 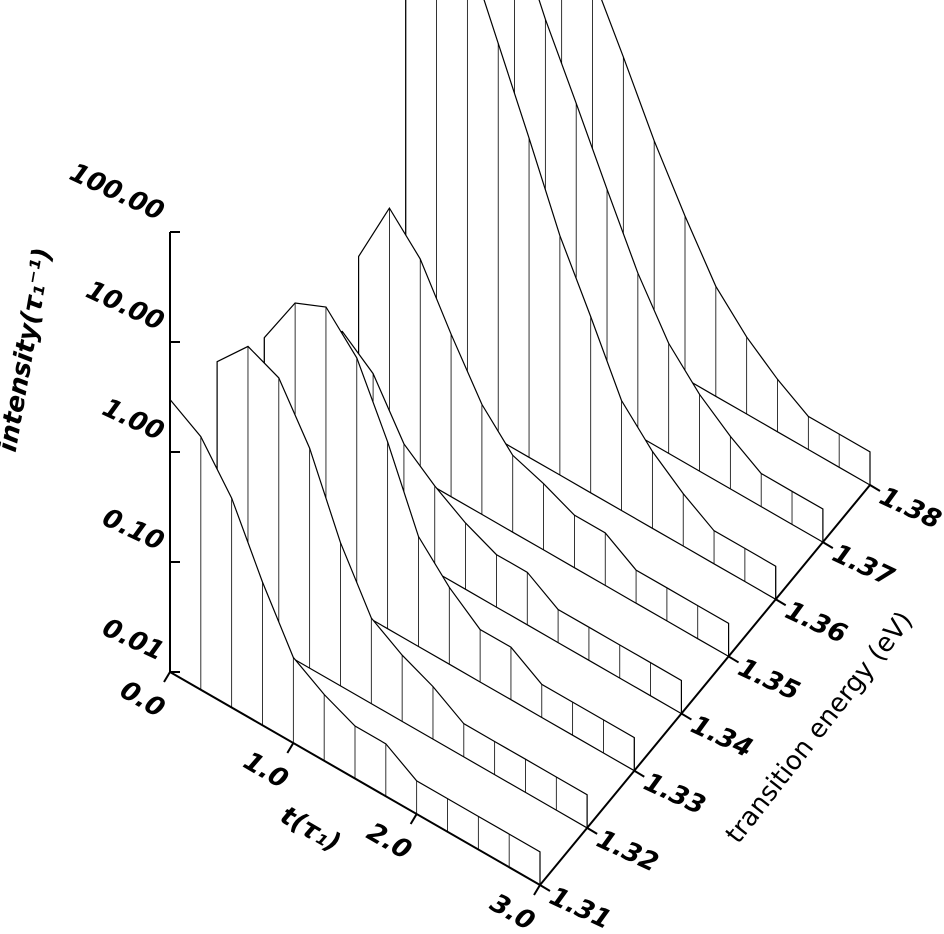 What do you see at coordinates (355, 778) in the screenshot?
I see `x-axis` at bounding box center [355, 778].